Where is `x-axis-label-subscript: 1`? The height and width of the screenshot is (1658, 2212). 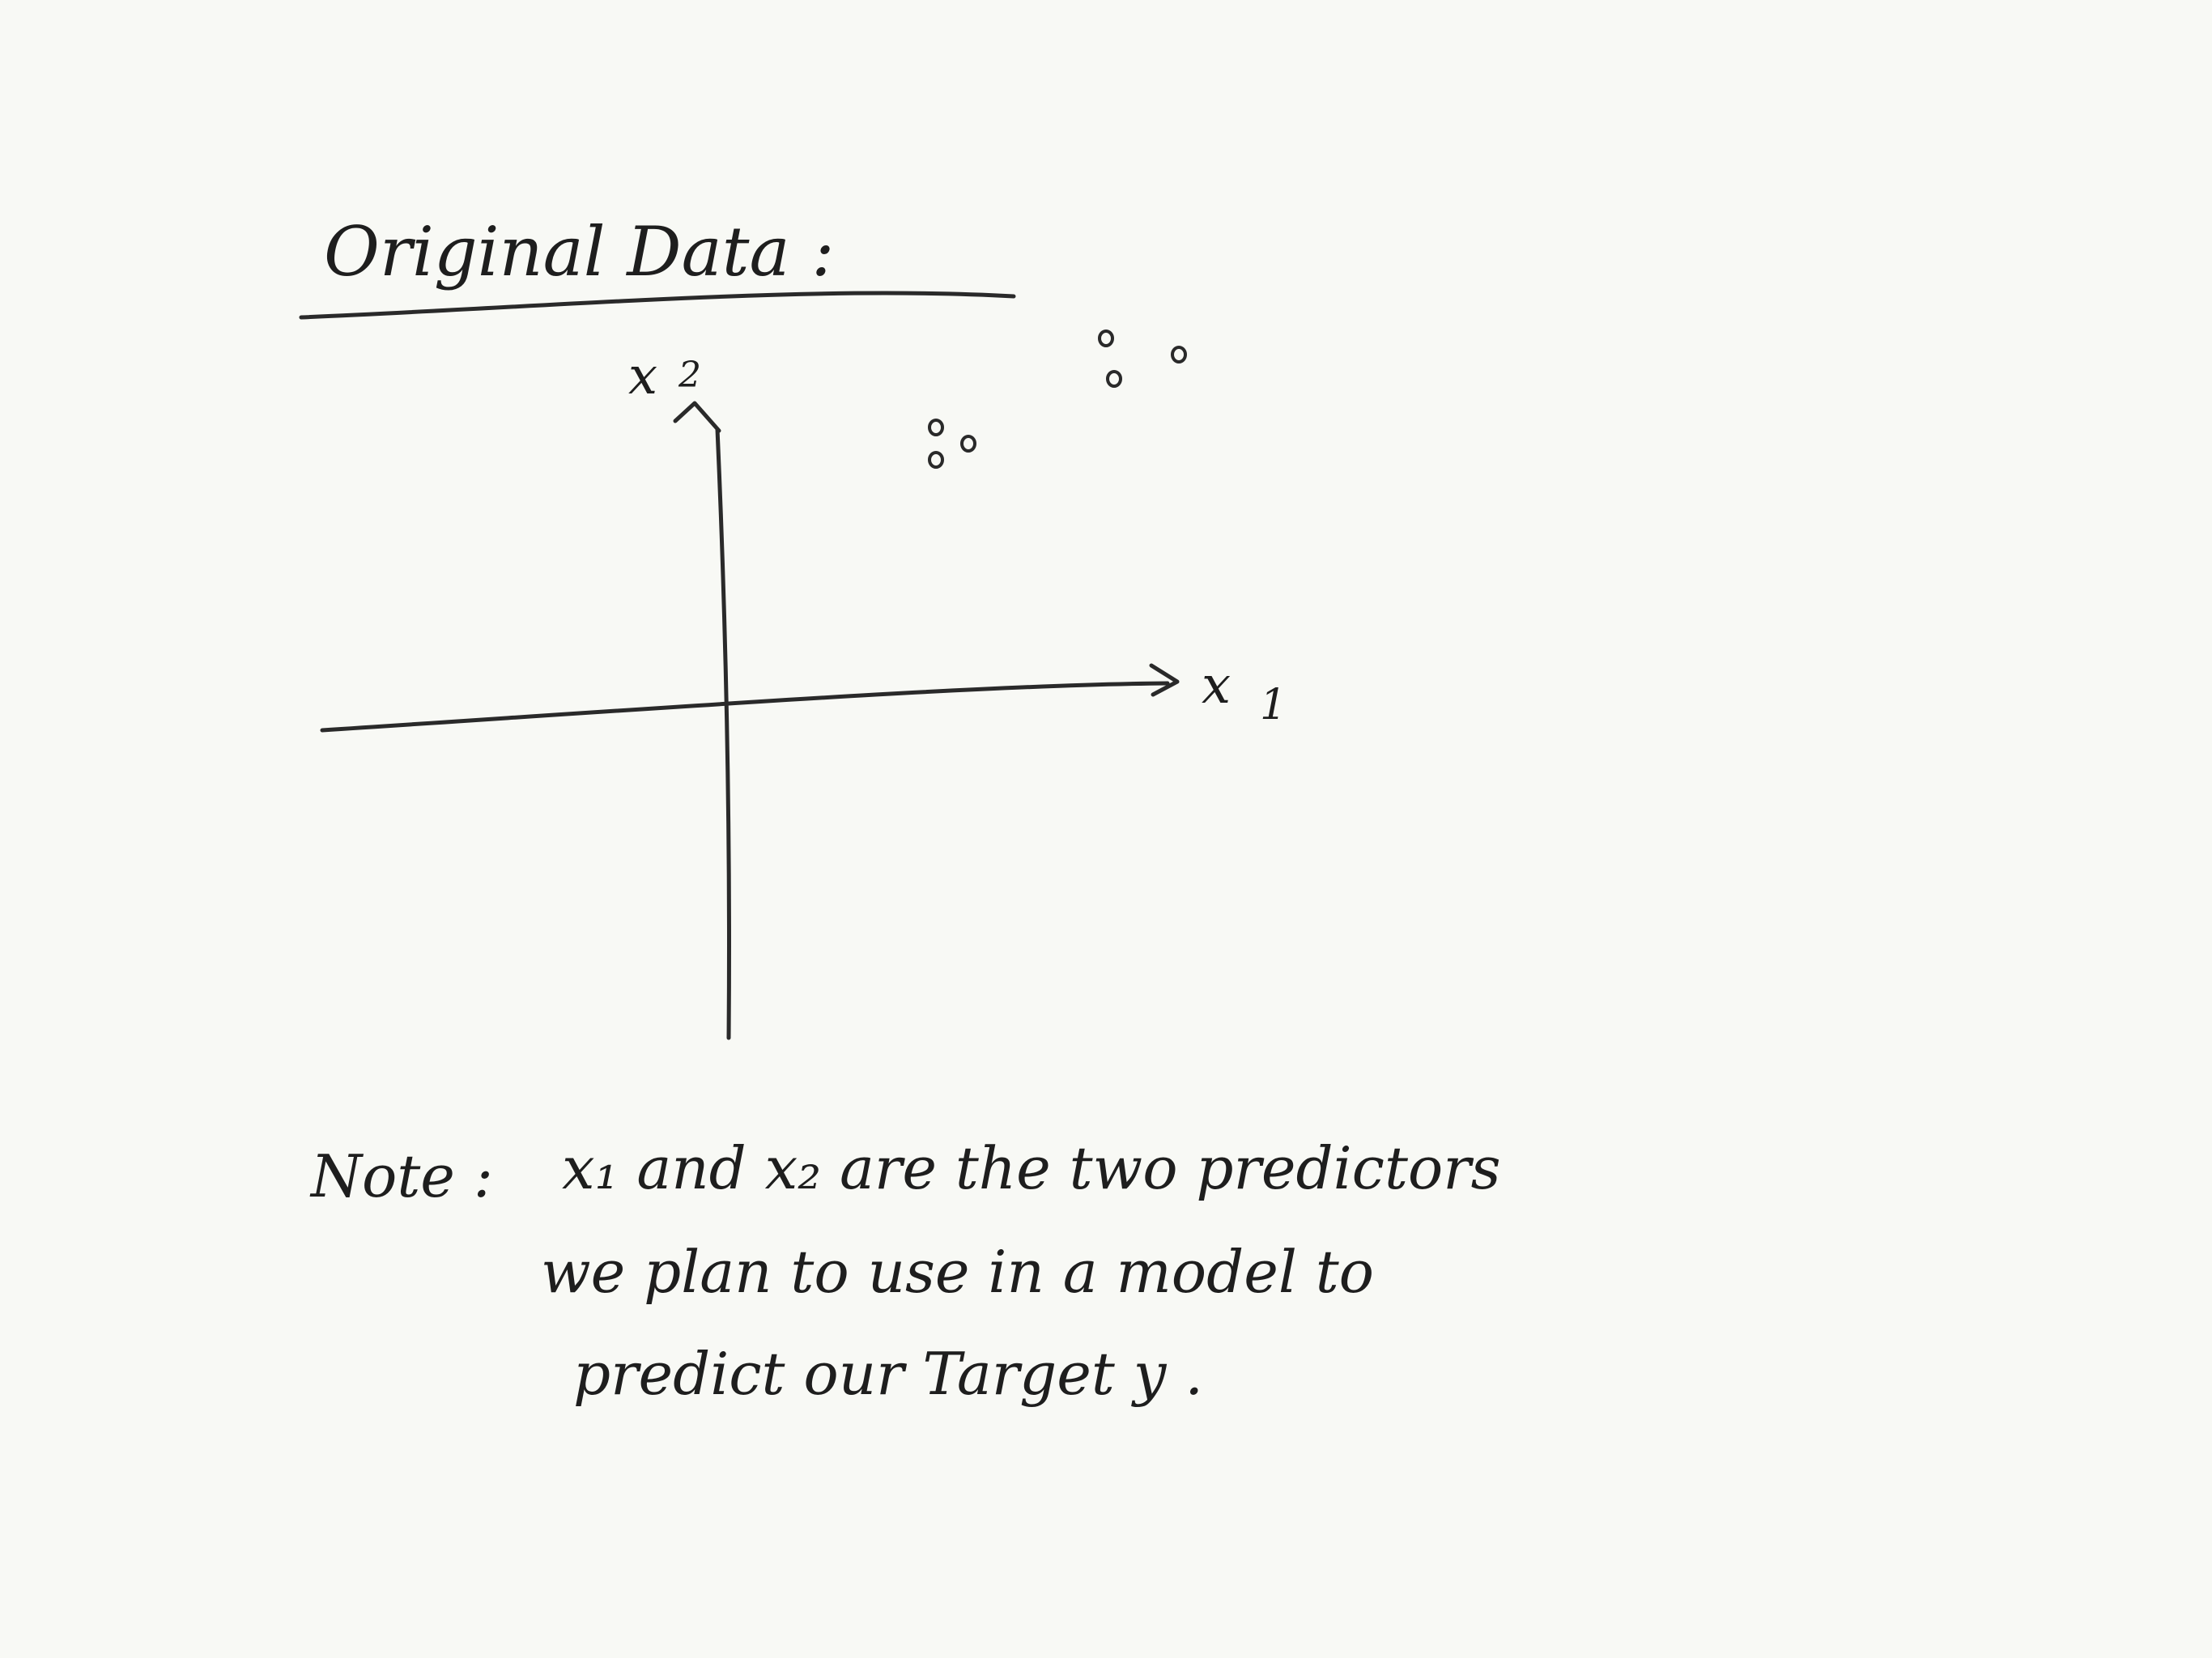 x-axis-label-subscript: 1 is located at coordinates (1273, 705).